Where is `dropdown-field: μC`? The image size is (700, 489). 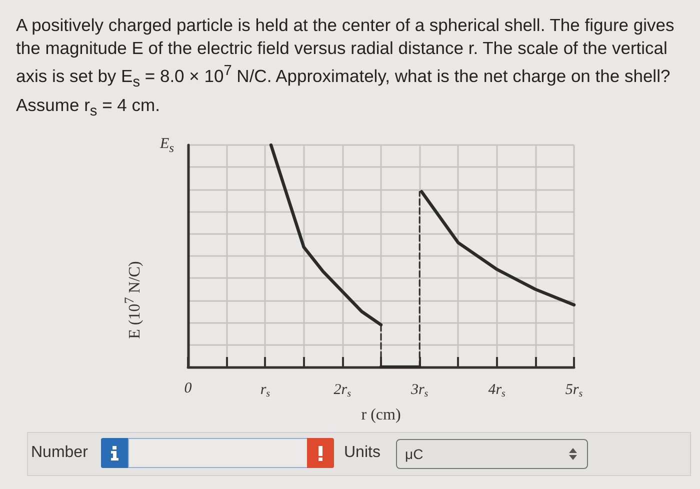
dropdown-field: μC is located at coordinates (492, 454).